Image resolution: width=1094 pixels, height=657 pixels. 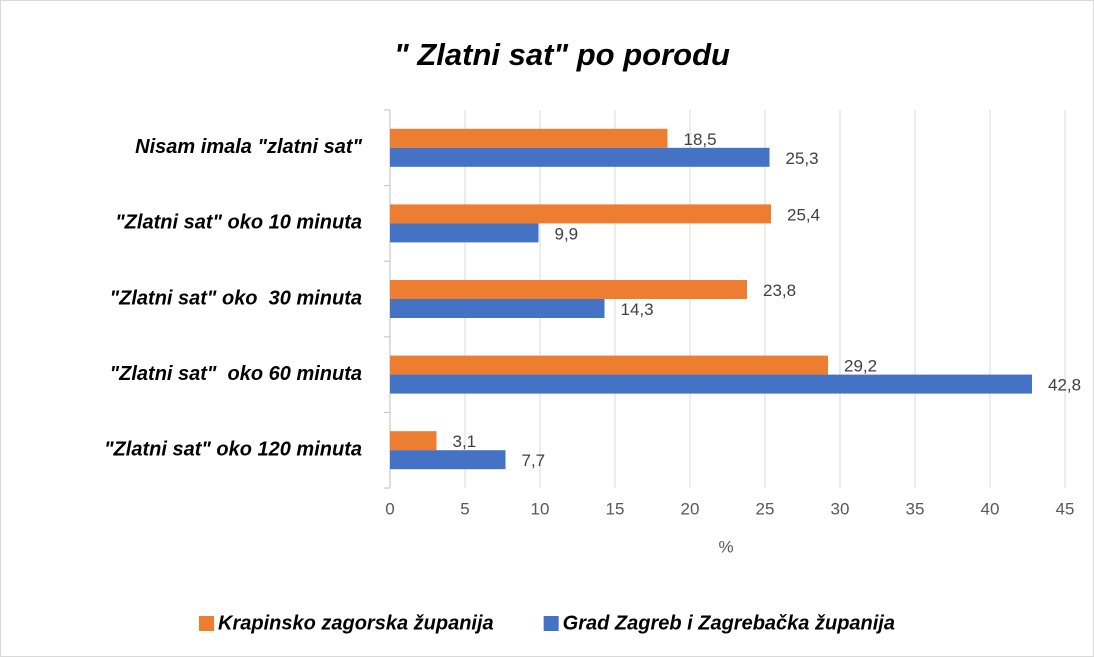 What do you see at coordinates (236, 374) in the screenshot?
I see `y-tick-label: "Zlatni sat" oko 60 minuta` at bounding box center [236, 374].